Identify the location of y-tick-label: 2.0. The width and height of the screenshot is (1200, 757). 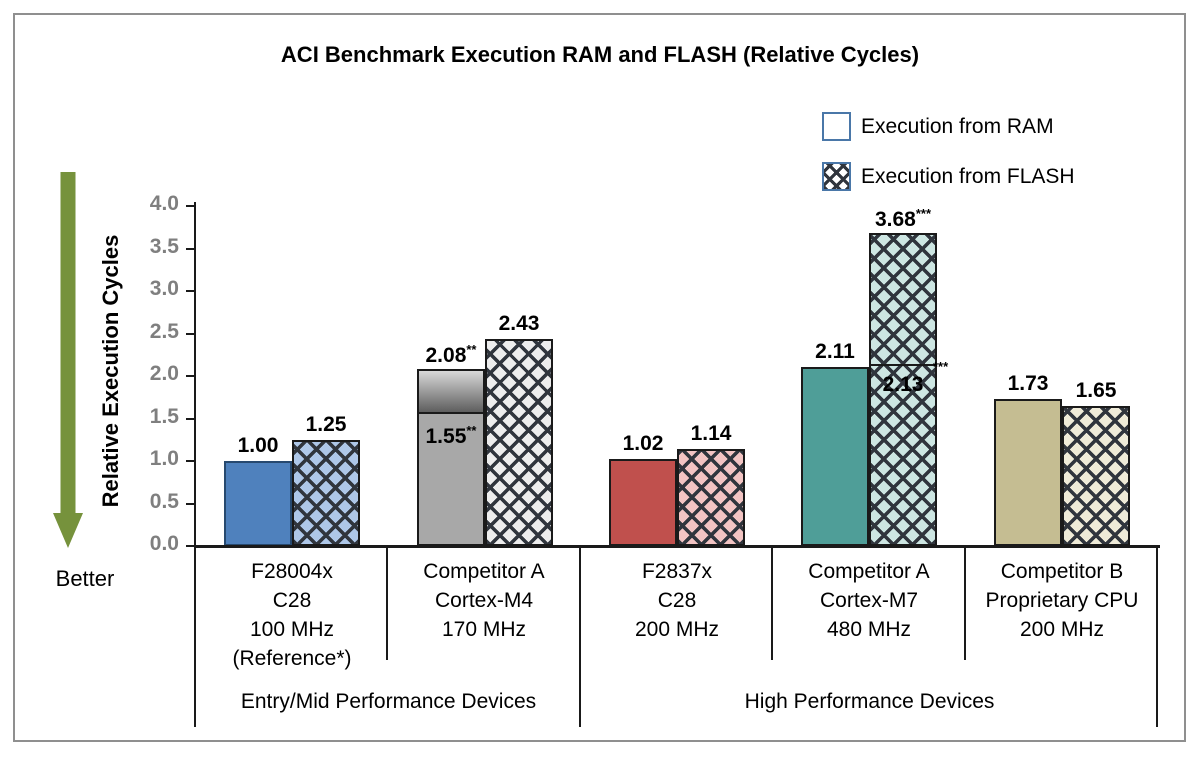
(164, 373).